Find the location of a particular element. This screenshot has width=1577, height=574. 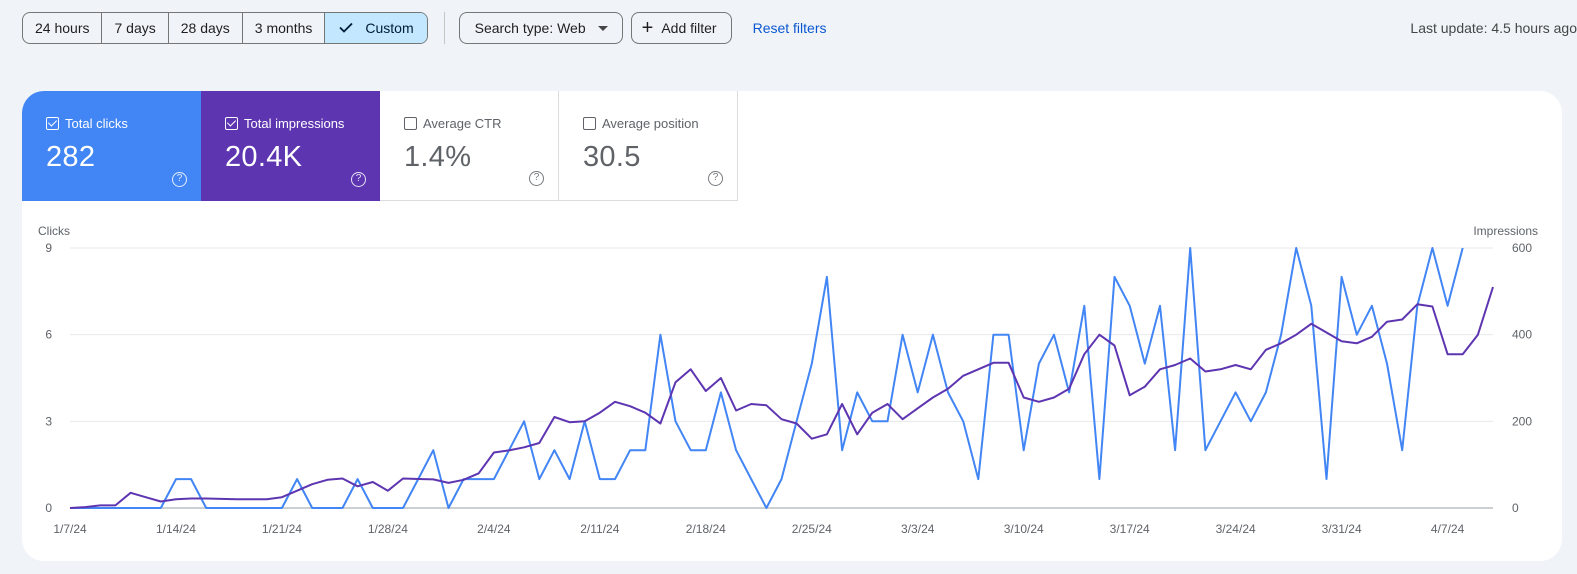

x-tick-label: 2/18/24 is located at coordinates (706, 529).